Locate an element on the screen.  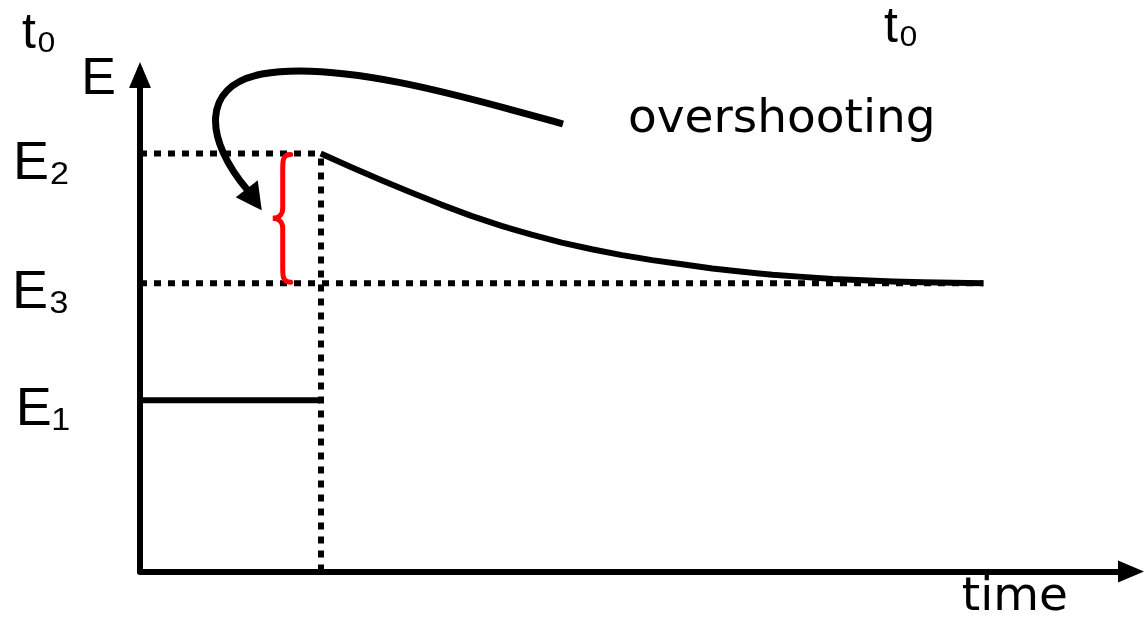
text: overshooting is located at coordinates (782, 115).